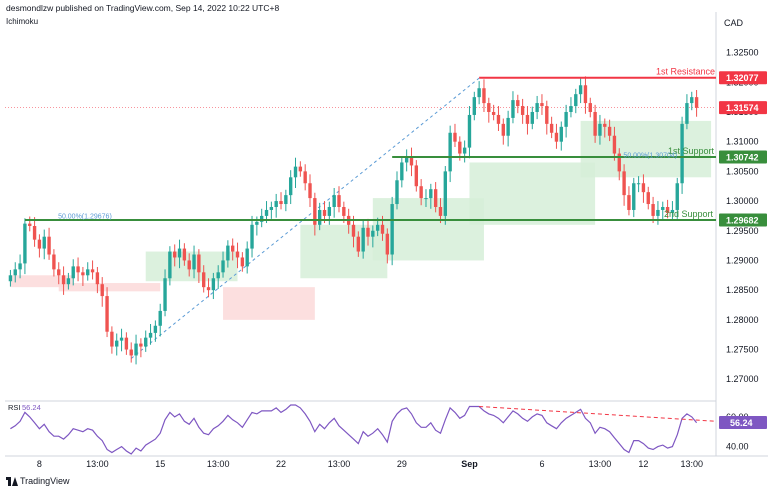 The image size is (768, 492). What do you see at coordinates (742, 108) in the screenshot?
I see `current-price-label: 1.31574` at bounding box center [742, 108].